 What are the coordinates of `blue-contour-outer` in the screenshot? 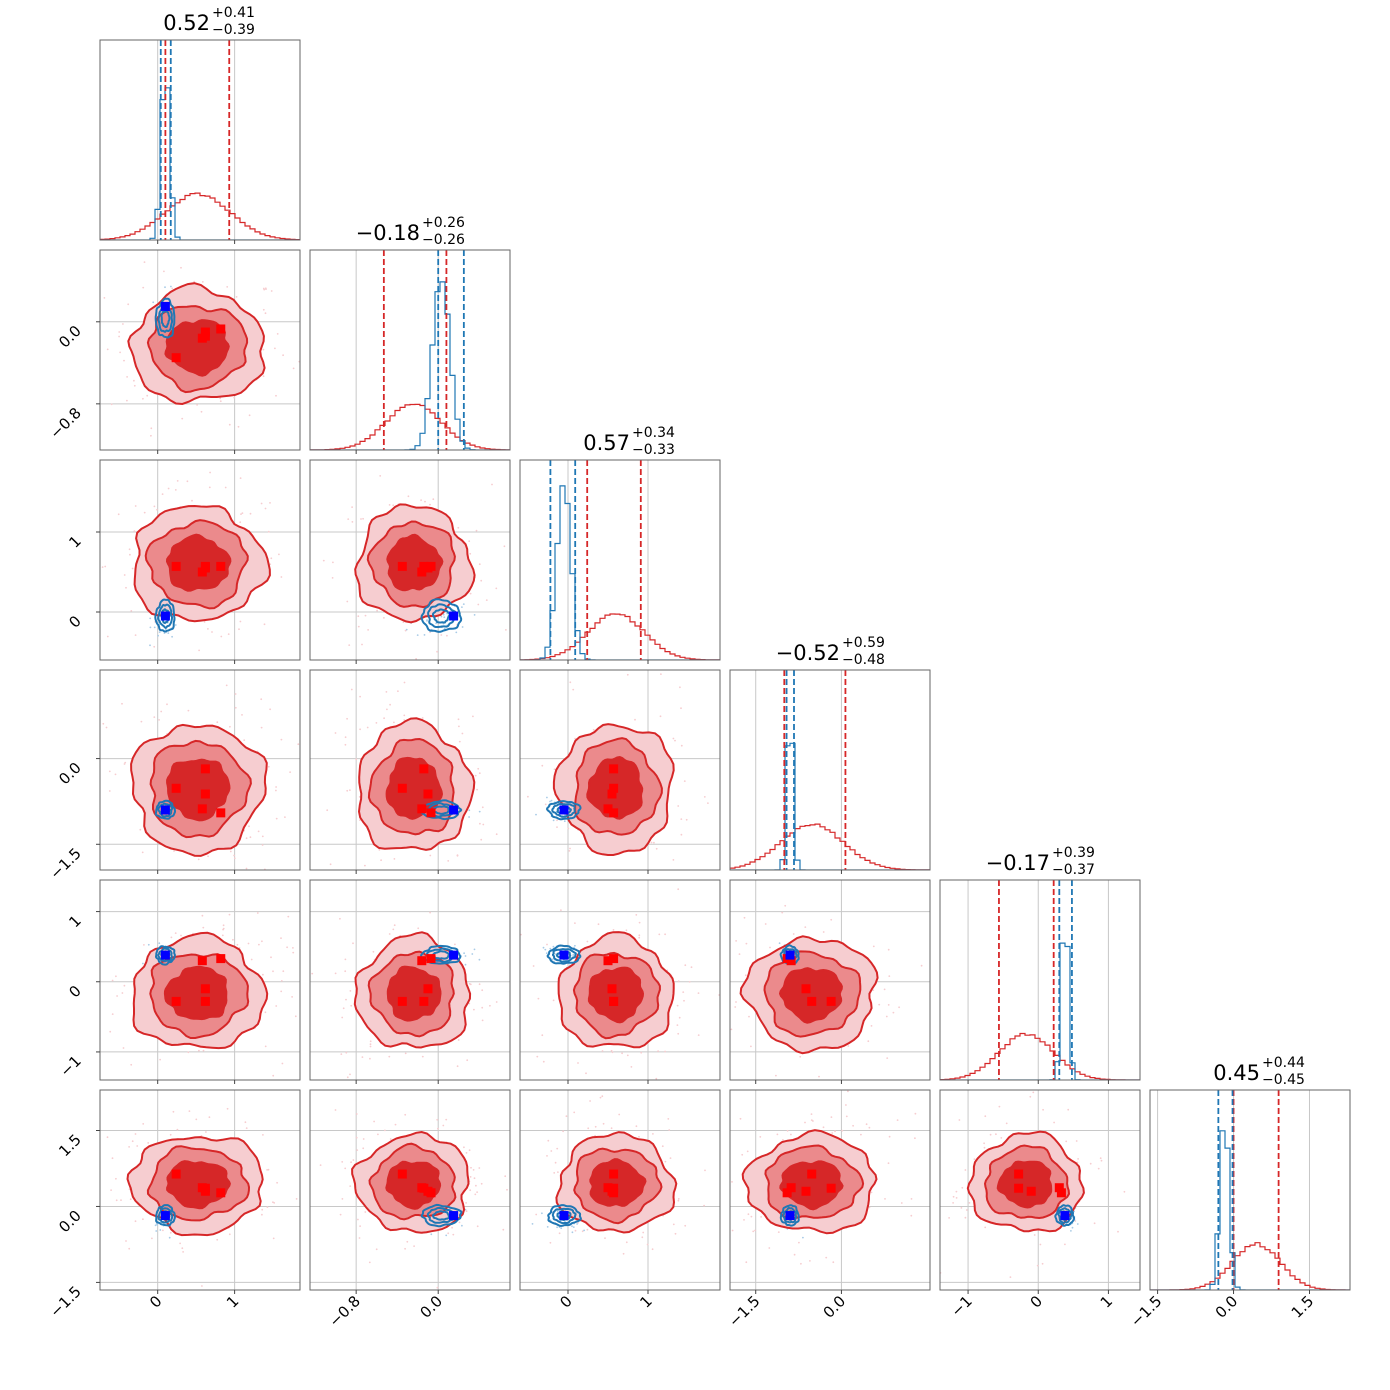 It's located at (165, 809).